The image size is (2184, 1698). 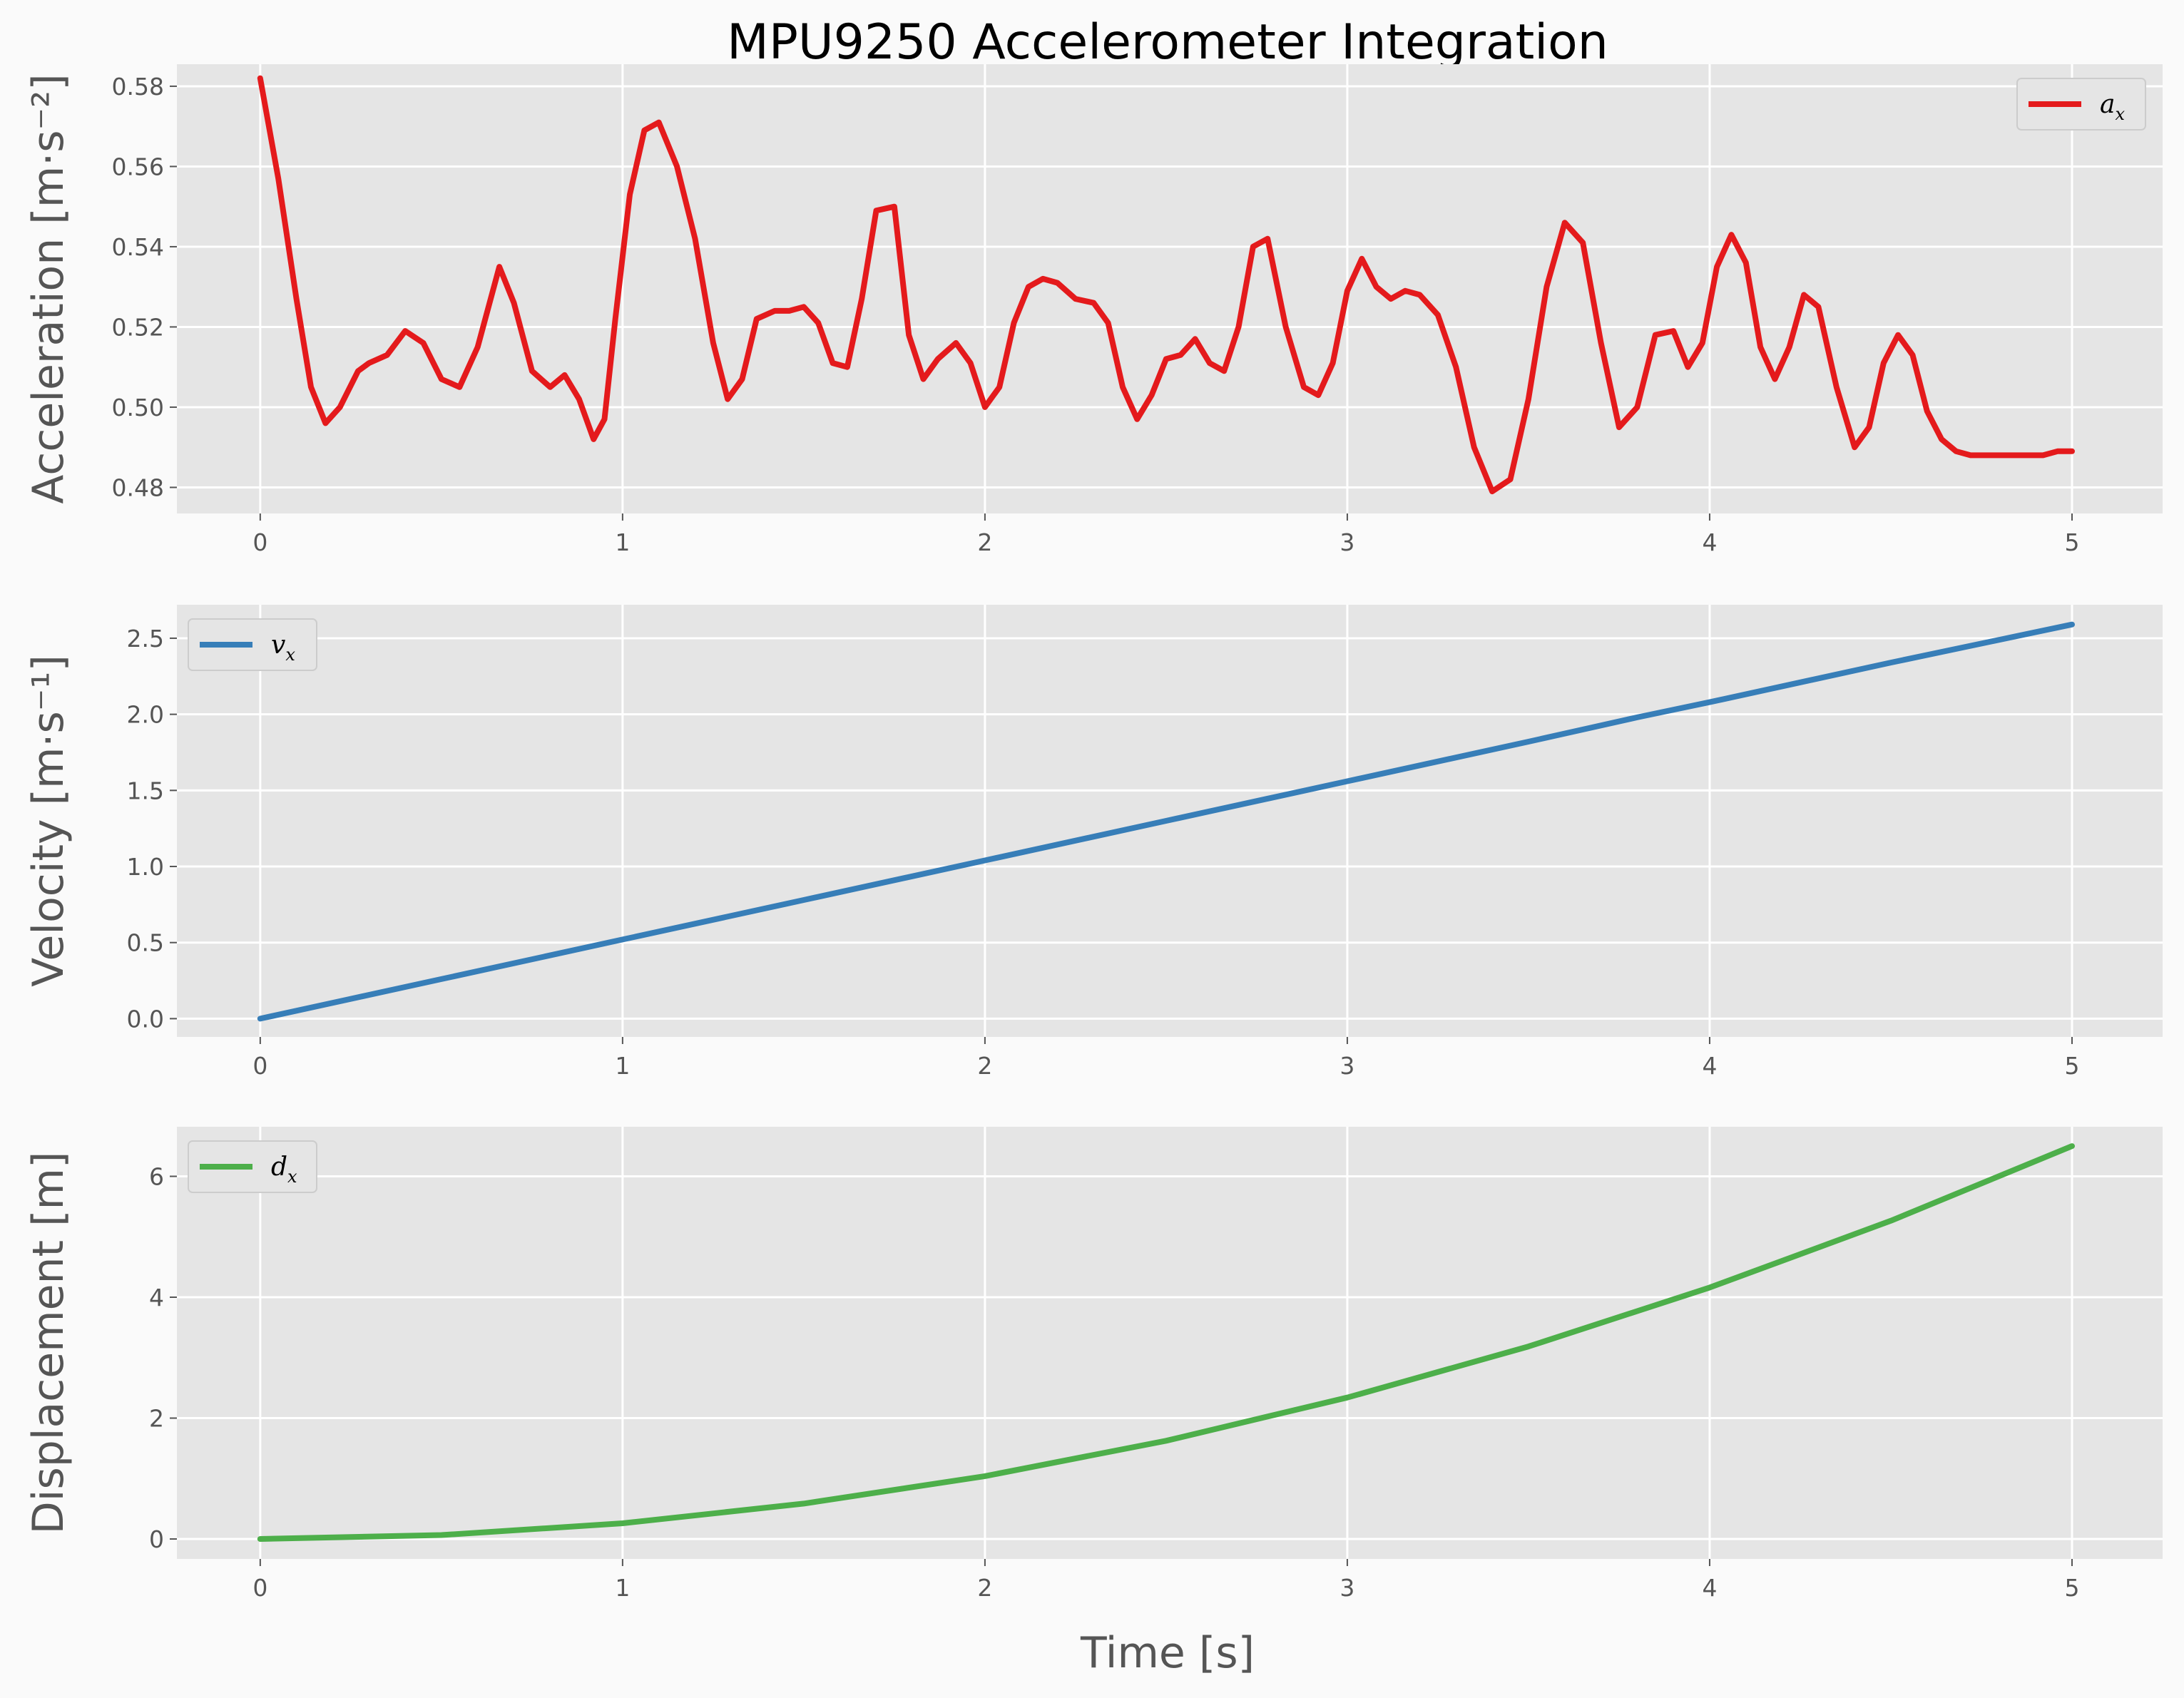 What do you see at coordinates (48, 821) in the screenshot?
I see `velocity-y-axis-title: Velocity [m·s⁻¹]` at bounding box center [48, 821].